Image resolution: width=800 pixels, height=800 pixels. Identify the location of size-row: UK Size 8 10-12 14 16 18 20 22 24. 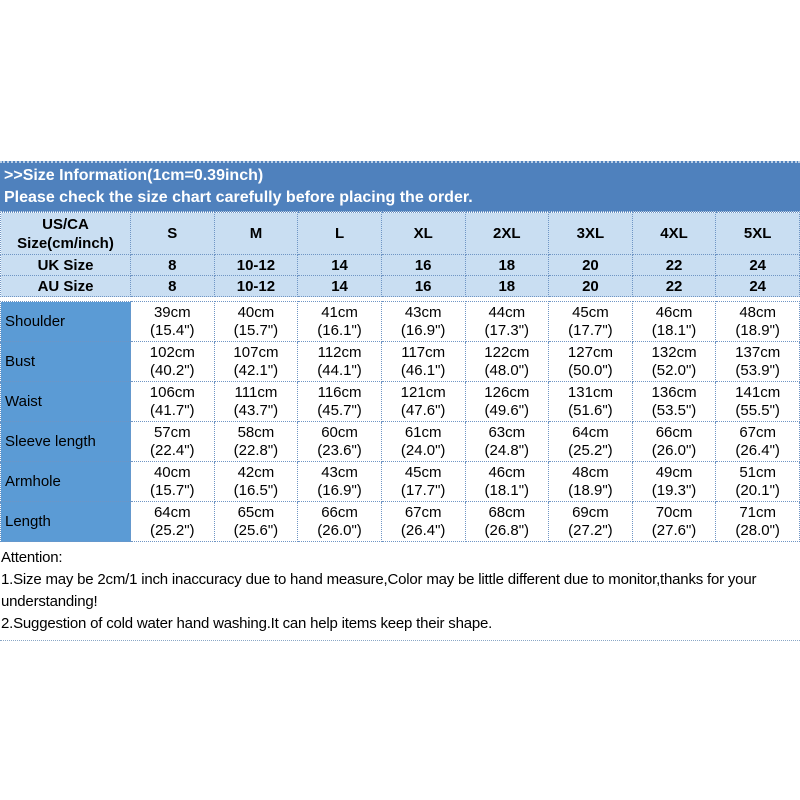
(400, 265).